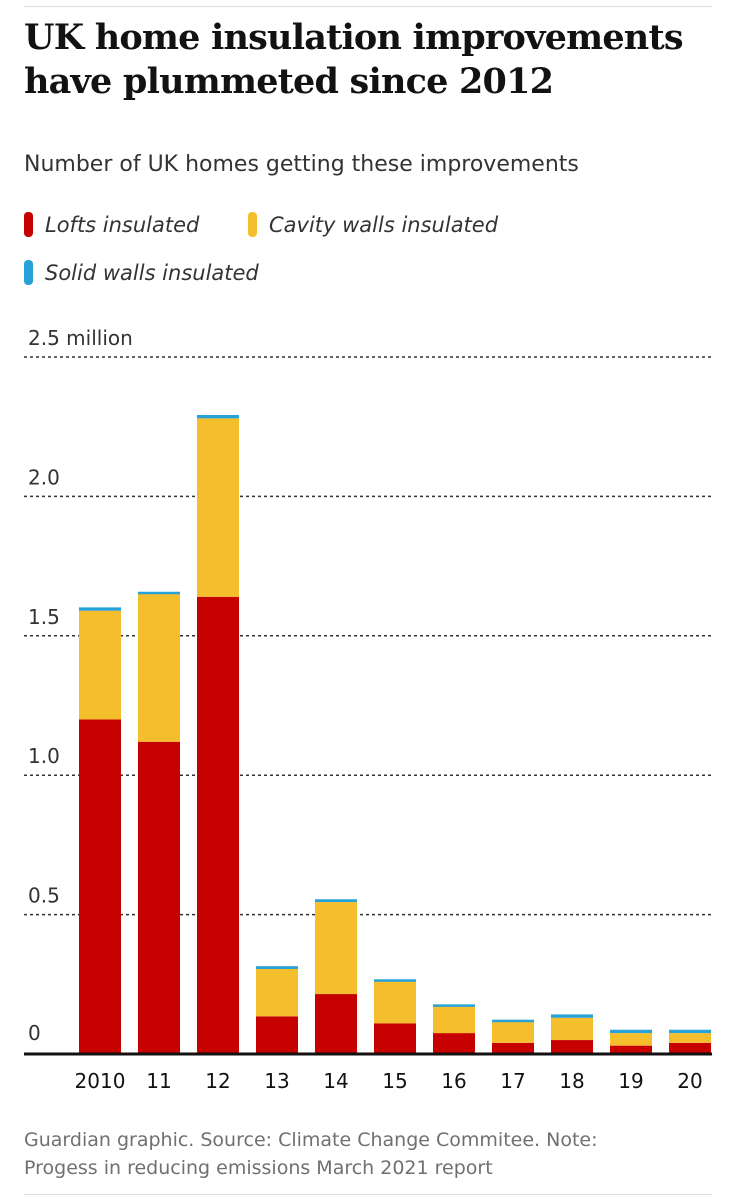 The image size is (736, 1200). What do you see at coordinates (122, 224) in the screenshot?
I see `legend-label-lofts: Lofts insulated` at bounding box center [122, 224].